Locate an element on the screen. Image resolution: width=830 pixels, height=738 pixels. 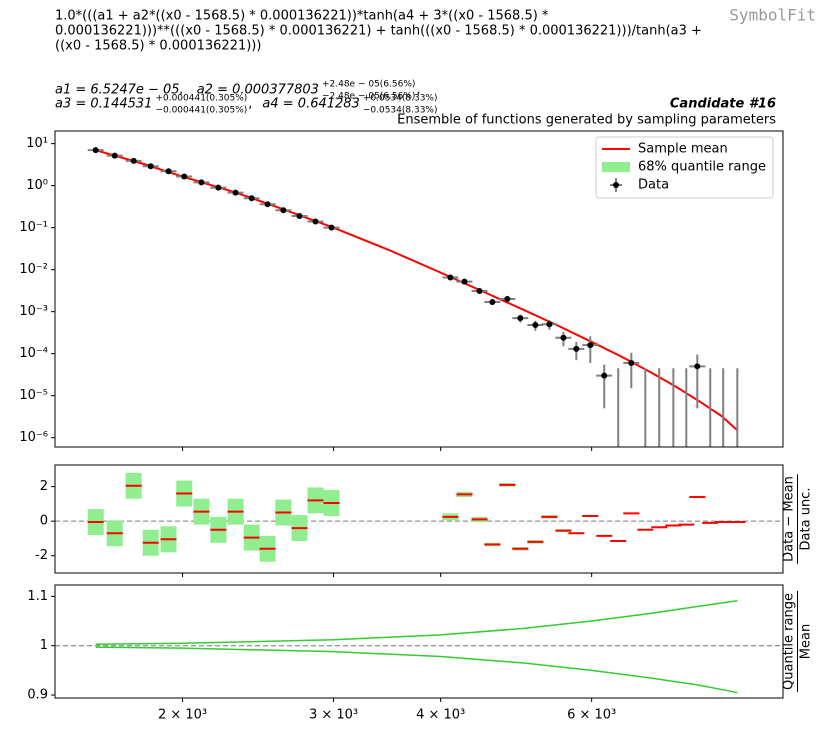
y-tick-label: 1 is located at coordinates (44, 645).